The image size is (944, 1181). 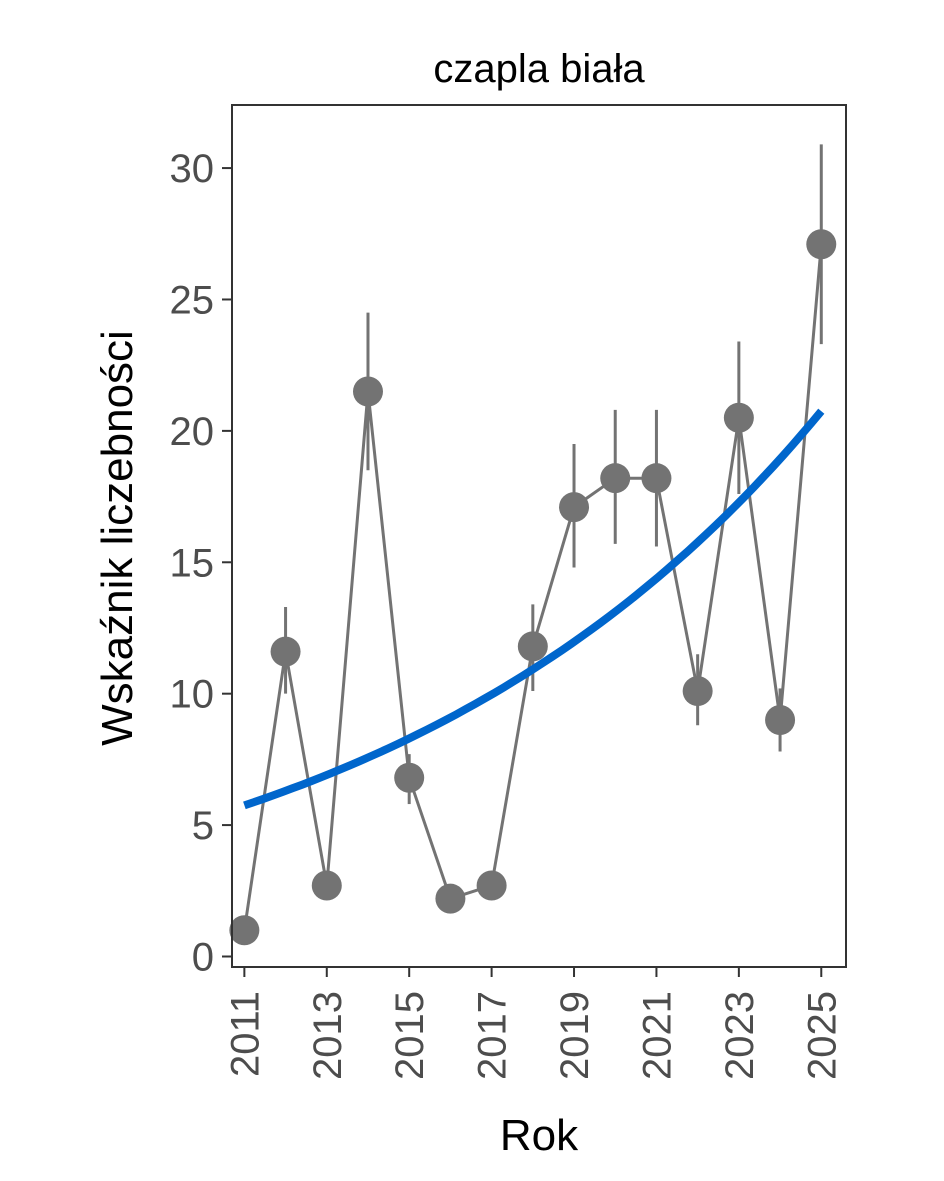 I want to click on chart-title: czapla biała, so click(x=539, y=69).